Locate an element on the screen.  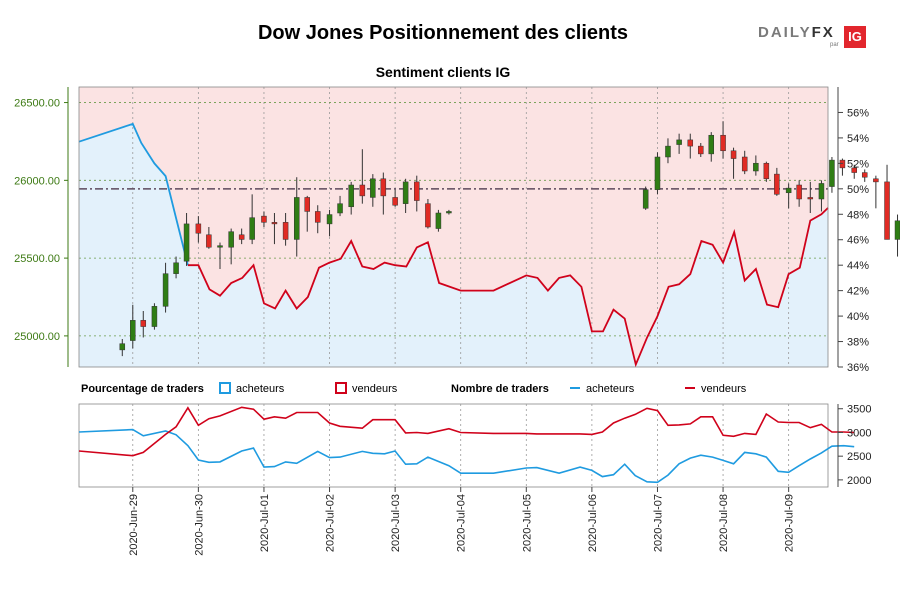
date-tick-label: 2020-Jul-03 is located at coordinates (396, 523).